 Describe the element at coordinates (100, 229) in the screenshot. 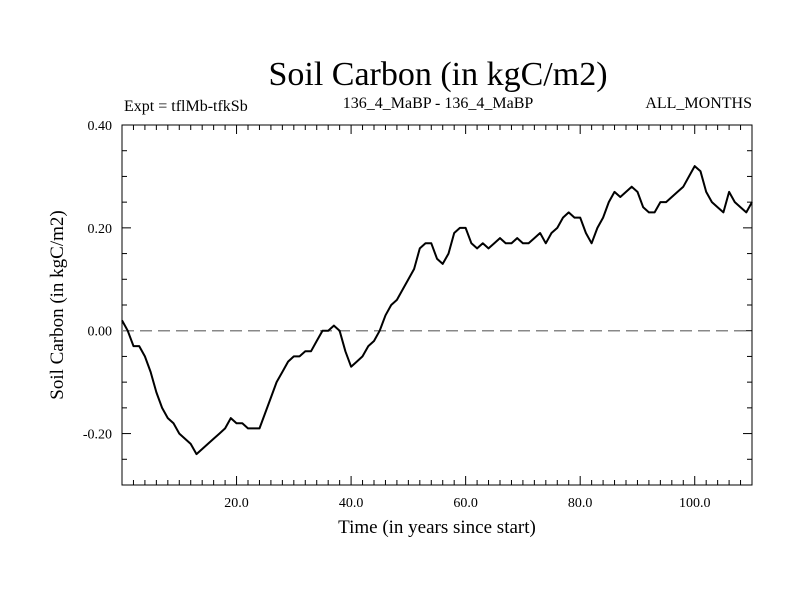

I see `y-tick-label: 0.20` at that location.